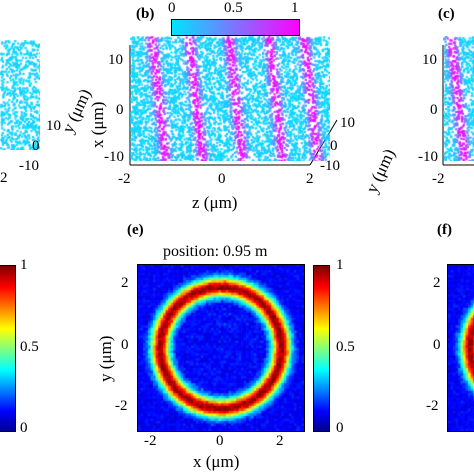  I want to click on panel-b-ztick: -2, so click(124, 179).